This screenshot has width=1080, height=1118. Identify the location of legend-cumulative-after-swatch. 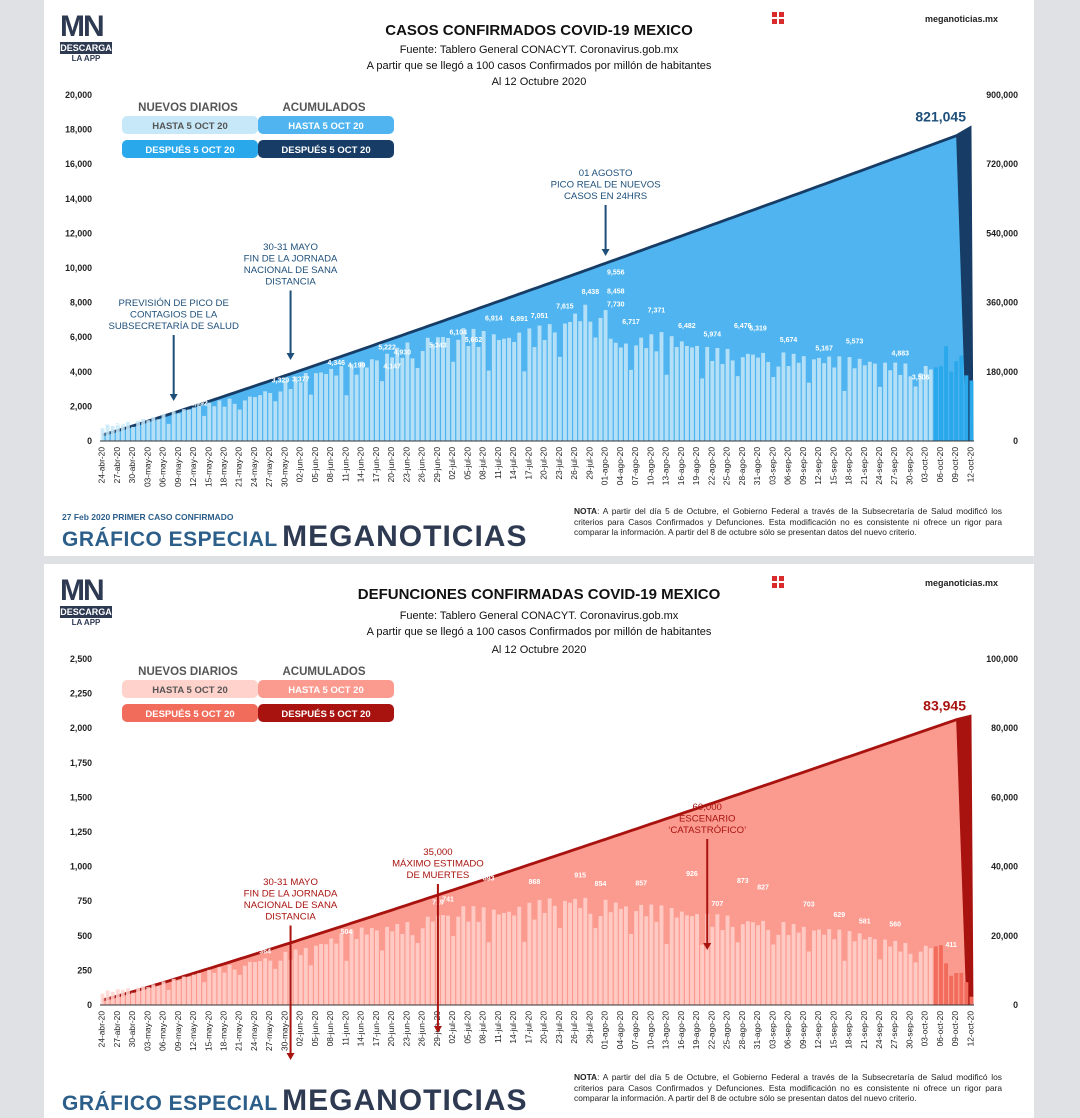
(326, 149).